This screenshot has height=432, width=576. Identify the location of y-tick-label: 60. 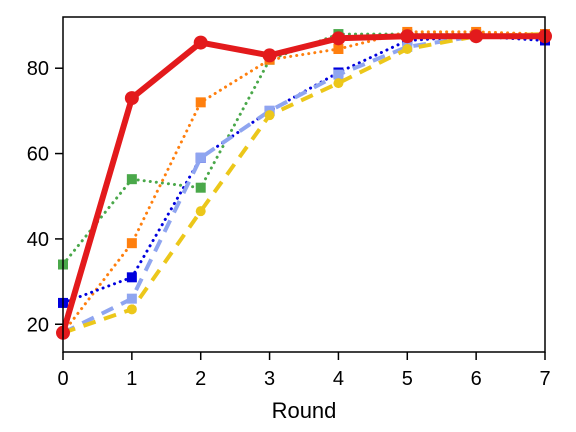
(38, 155).